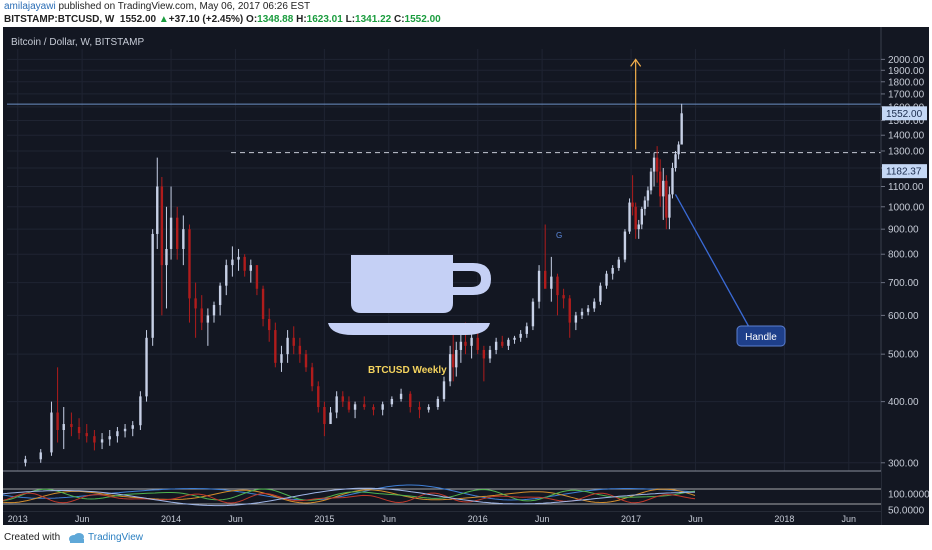  I want to click on price-tick-label: 1000.00, so click(906, 207).